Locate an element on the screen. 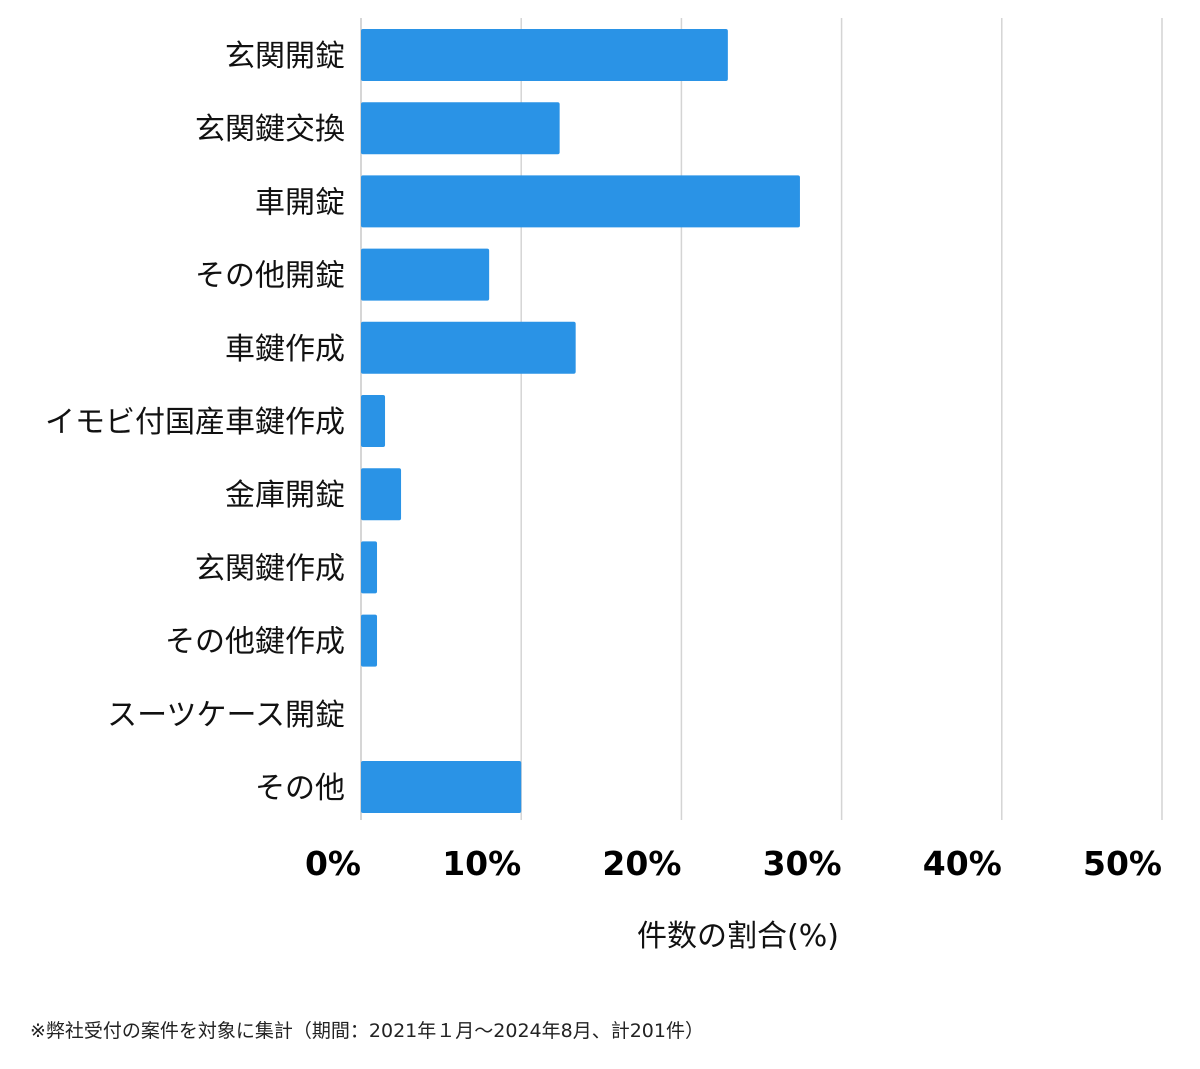 This screenshot has width=1200, height=1069. category-label: 金庫開錠 is located at coordinates (285, 495).